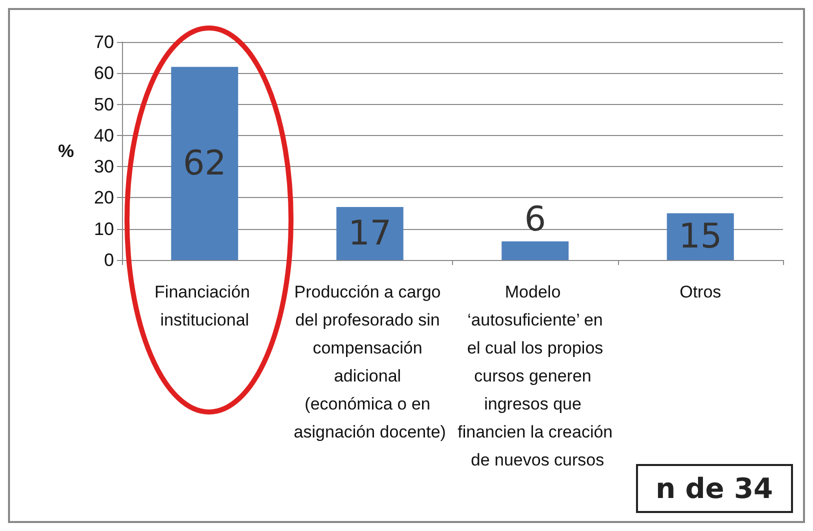 The image size is (813, 531). Describe the element at coordinates (370, 362) in the screenshot. I see `x-tick-label: Producción a cargo del profesorado sin compensación adicional (económica o en asignación docente)` at that location.